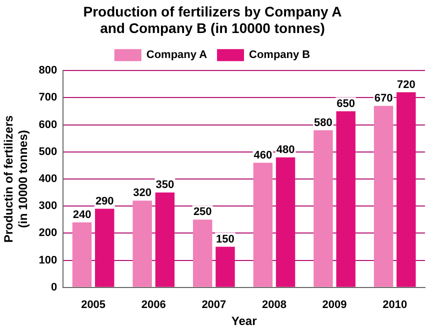 Image resolution: width=433 pixels, height=329 pixels. Describe the element at coordinates (244, 321) in the screenshot. I see `x-axis-title: Year` at that location.